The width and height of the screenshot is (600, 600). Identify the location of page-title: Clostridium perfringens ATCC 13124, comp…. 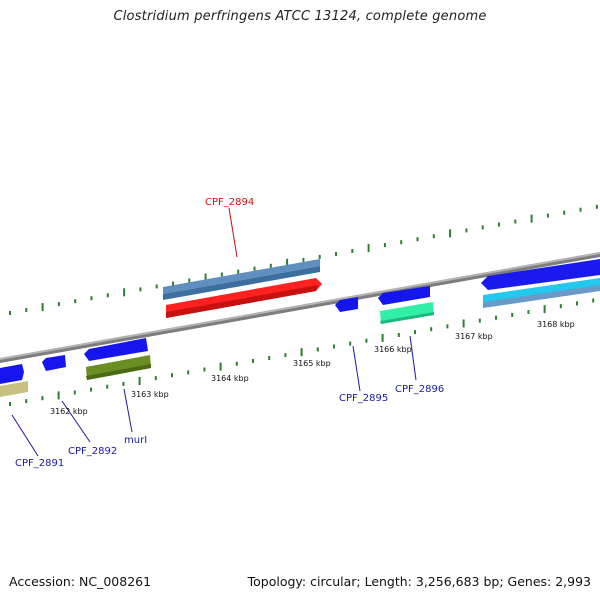
(300, 16).